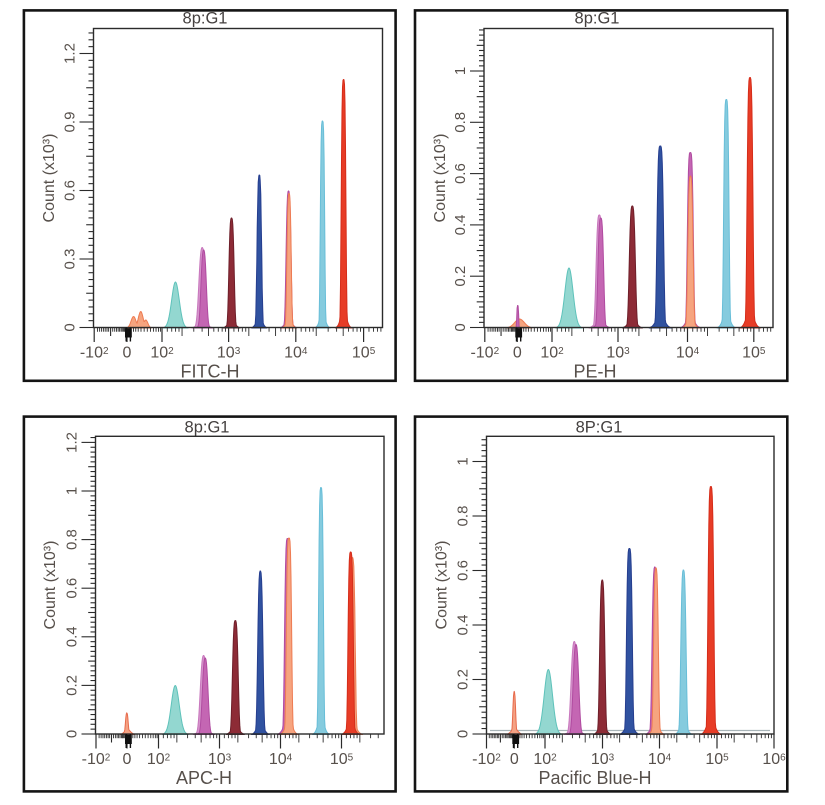  Describe the element at coordinates (210, 372) in the screenshot. I see `svg-text: FITC-H` at that location.